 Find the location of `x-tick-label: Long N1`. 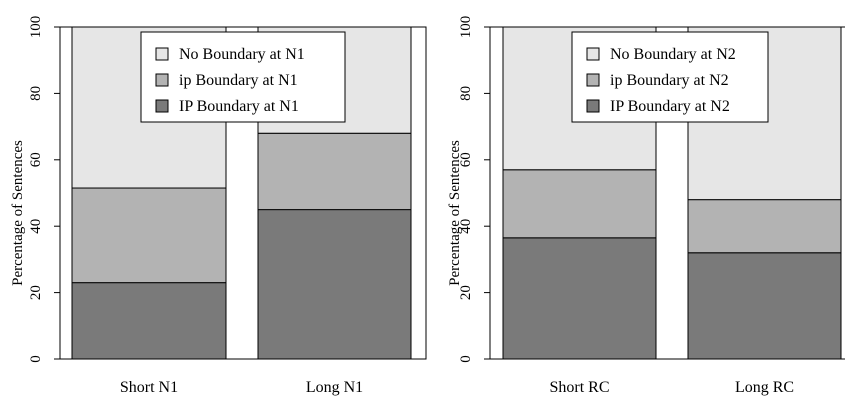

x-tick-label: Long N1 is located at coordinates (334, 387).